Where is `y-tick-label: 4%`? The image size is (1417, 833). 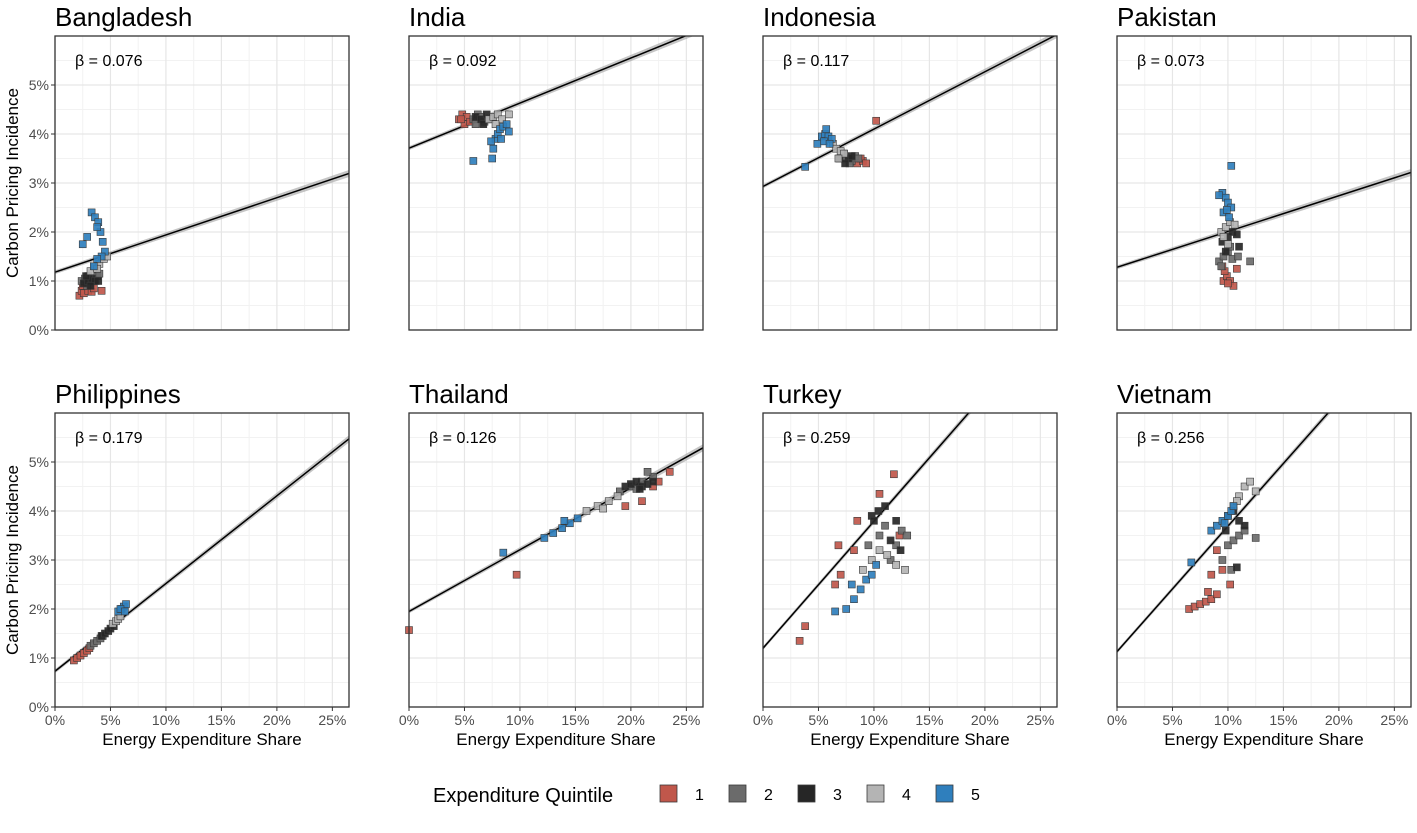 y-tick-label: 4% is located at coordinates (39, 511).